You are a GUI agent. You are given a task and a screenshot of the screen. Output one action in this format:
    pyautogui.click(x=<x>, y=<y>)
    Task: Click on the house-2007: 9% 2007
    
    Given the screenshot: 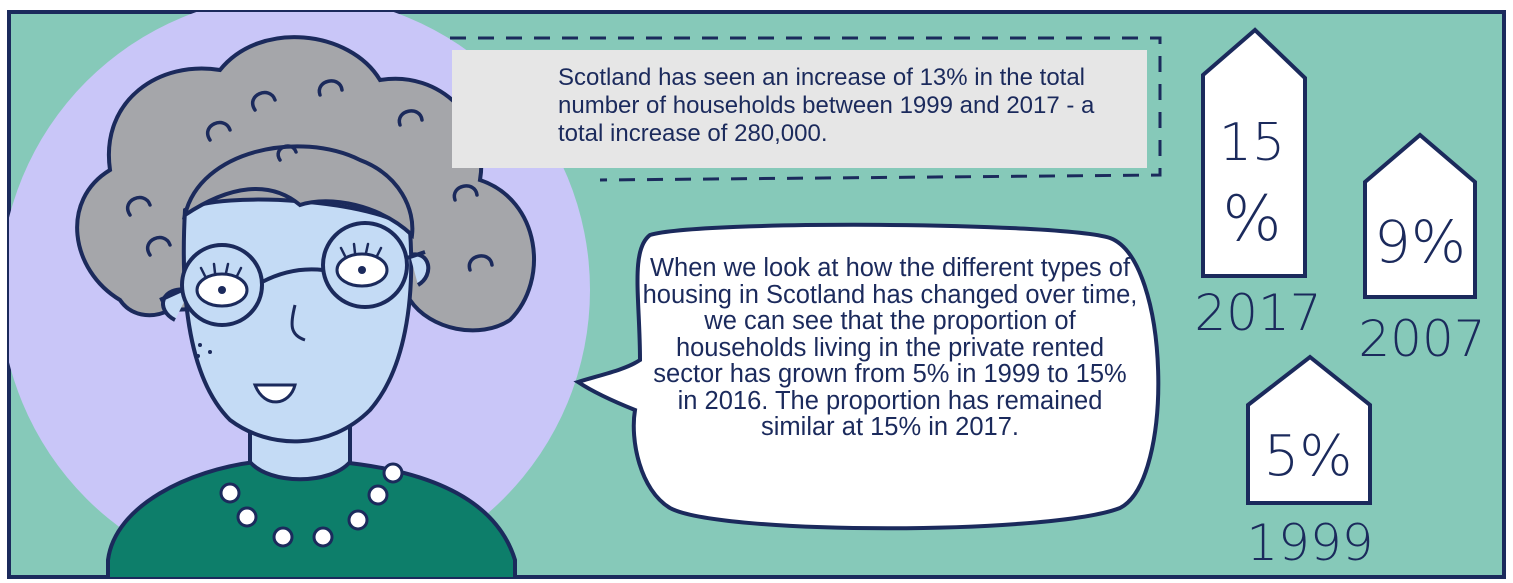 What is the action you would take?
    pyautogui.click(x=1422, y=250)
    